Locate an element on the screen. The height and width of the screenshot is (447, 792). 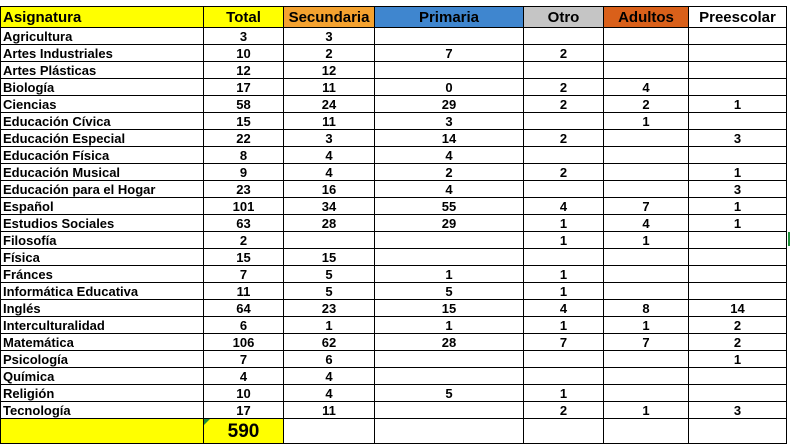
header-asignatura: Asignatura is located at coordinates (102, 17).